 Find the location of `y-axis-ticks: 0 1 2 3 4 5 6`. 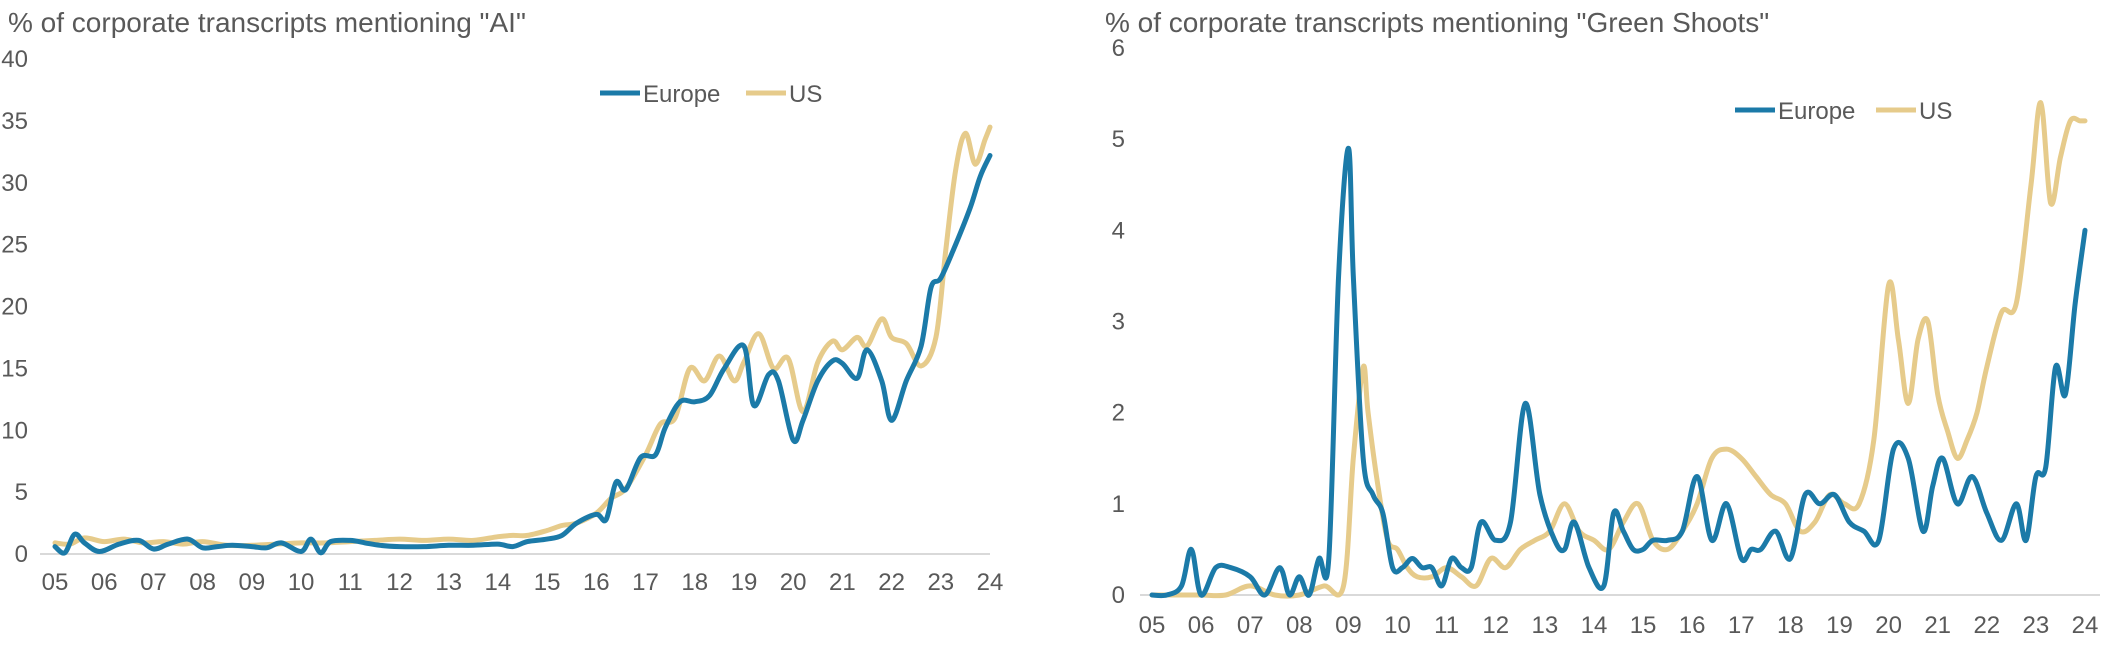

y-axis-ticks: 0 1 2 3 4 5 6 is located at coordinates (1118, 322).